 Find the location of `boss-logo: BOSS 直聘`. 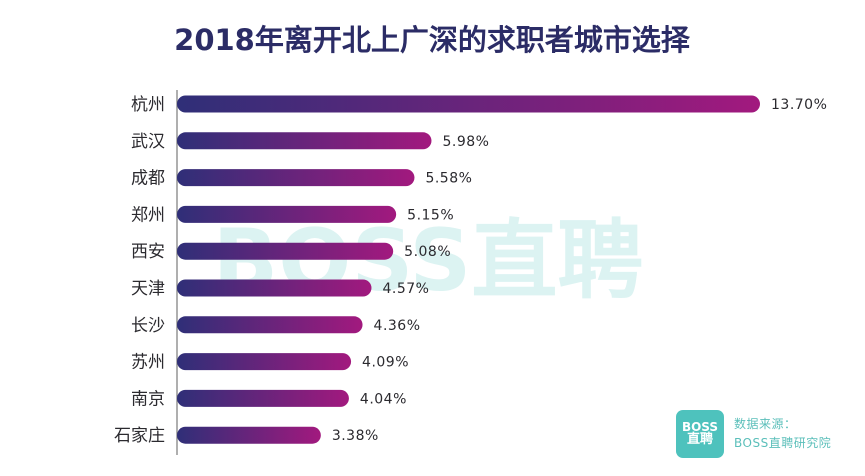

boss-logo: BOSS 直聘 is located at coordinates (700, 434).